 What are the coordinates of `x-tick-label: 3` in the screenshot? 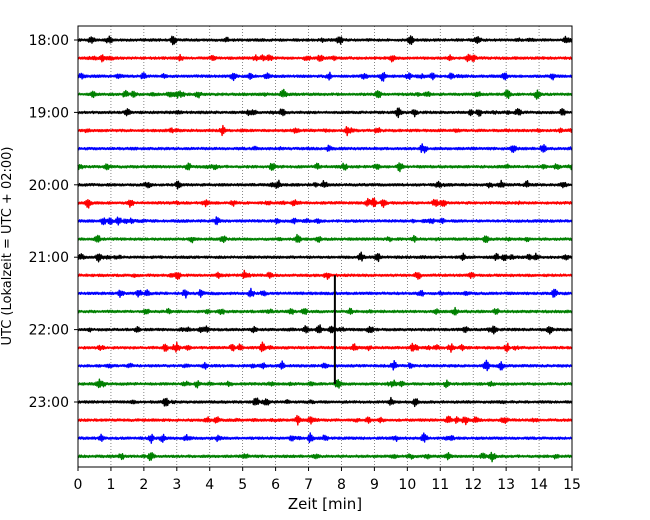 It's located at (176, 485).